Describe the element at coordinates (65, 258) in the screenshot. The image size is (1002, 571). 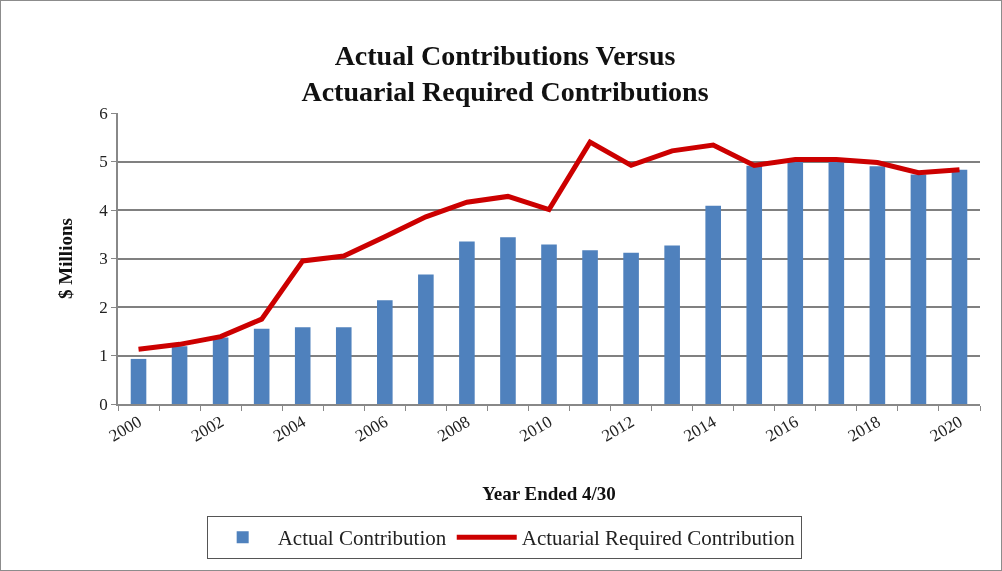
I see `y-axis-title: $ Millions` at that location.